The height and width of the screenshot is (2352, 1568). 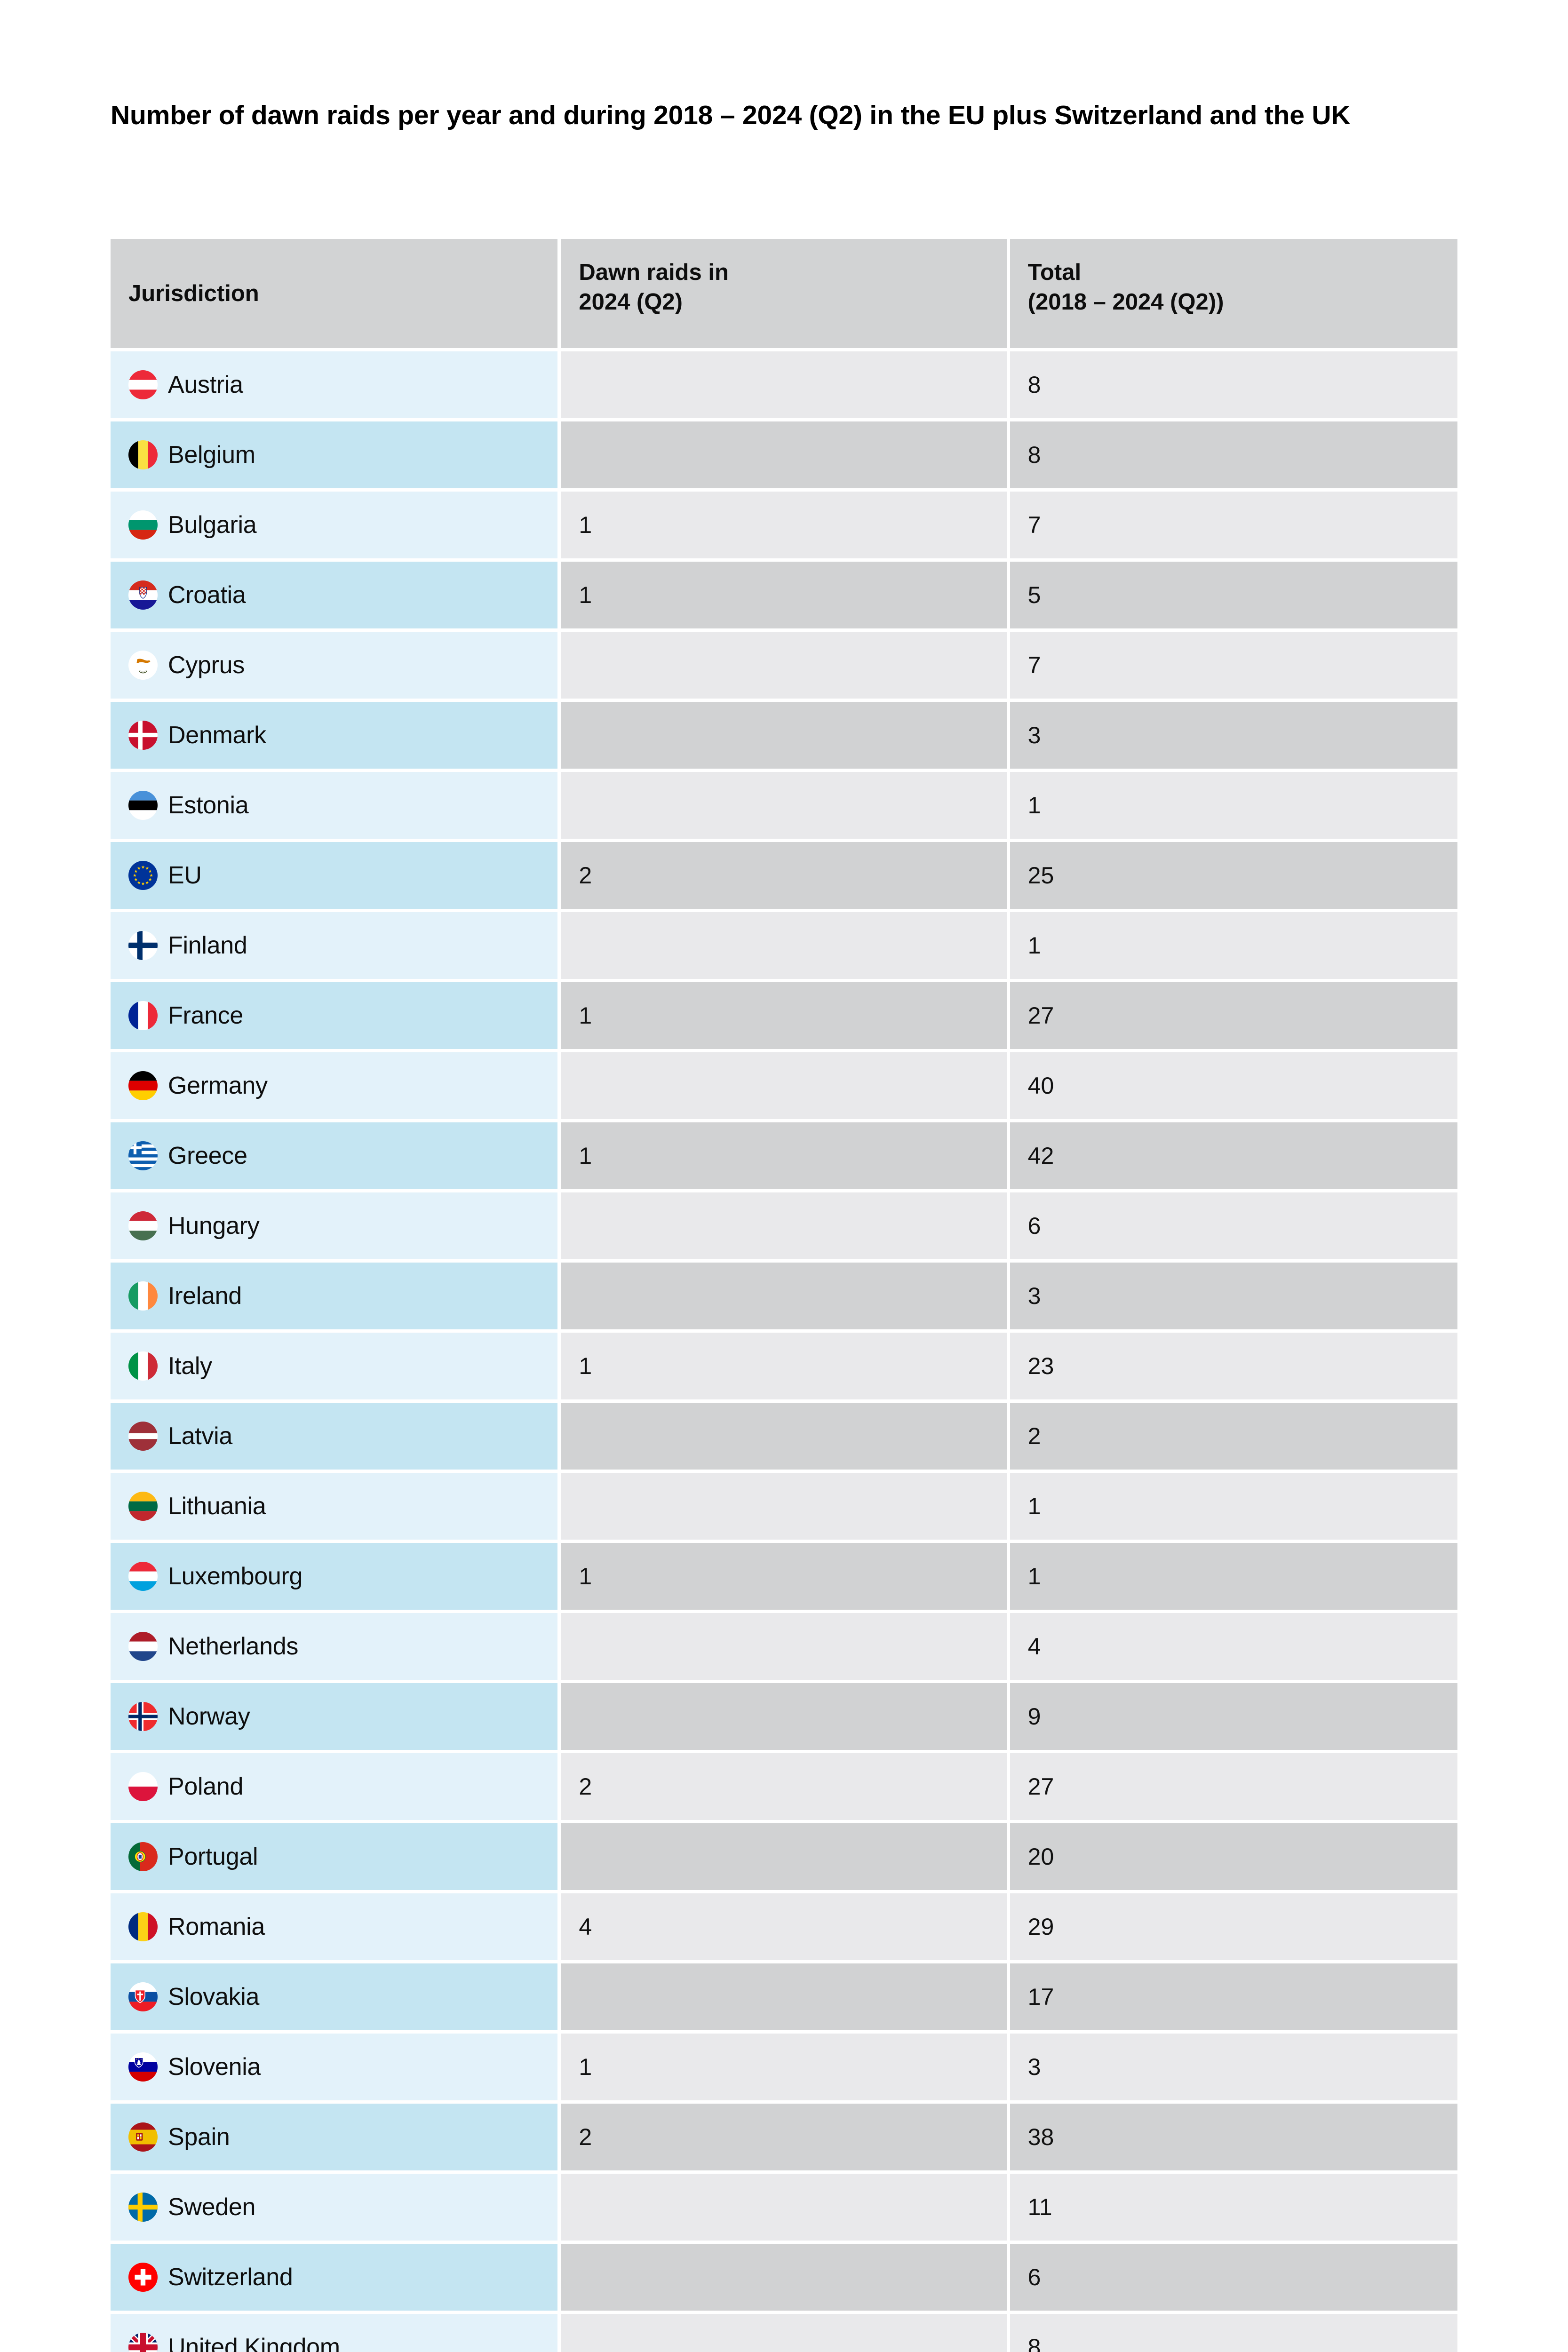 I want to click on jurisdiction-label: Belgium, so click(x=211, y=455).